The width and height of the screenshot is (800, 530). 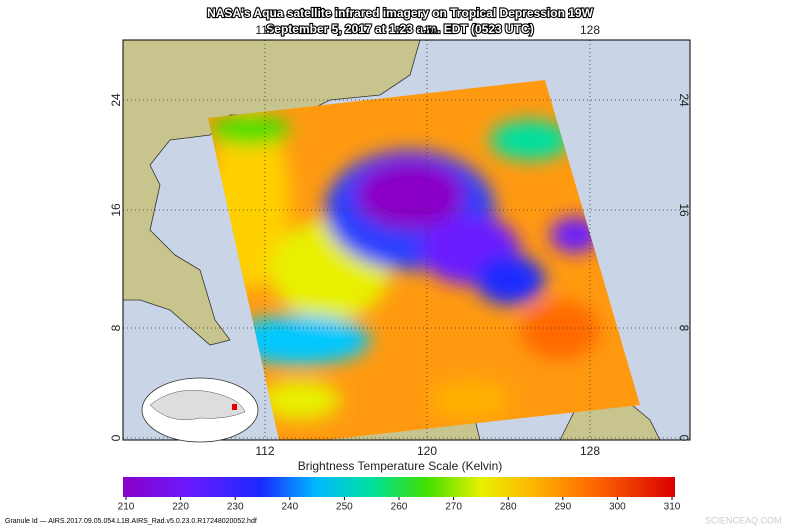 What do you see at coordinates (427, 30) in the screenshot?
I see `lon-label-top: 120` at bounding box center [427, 30].